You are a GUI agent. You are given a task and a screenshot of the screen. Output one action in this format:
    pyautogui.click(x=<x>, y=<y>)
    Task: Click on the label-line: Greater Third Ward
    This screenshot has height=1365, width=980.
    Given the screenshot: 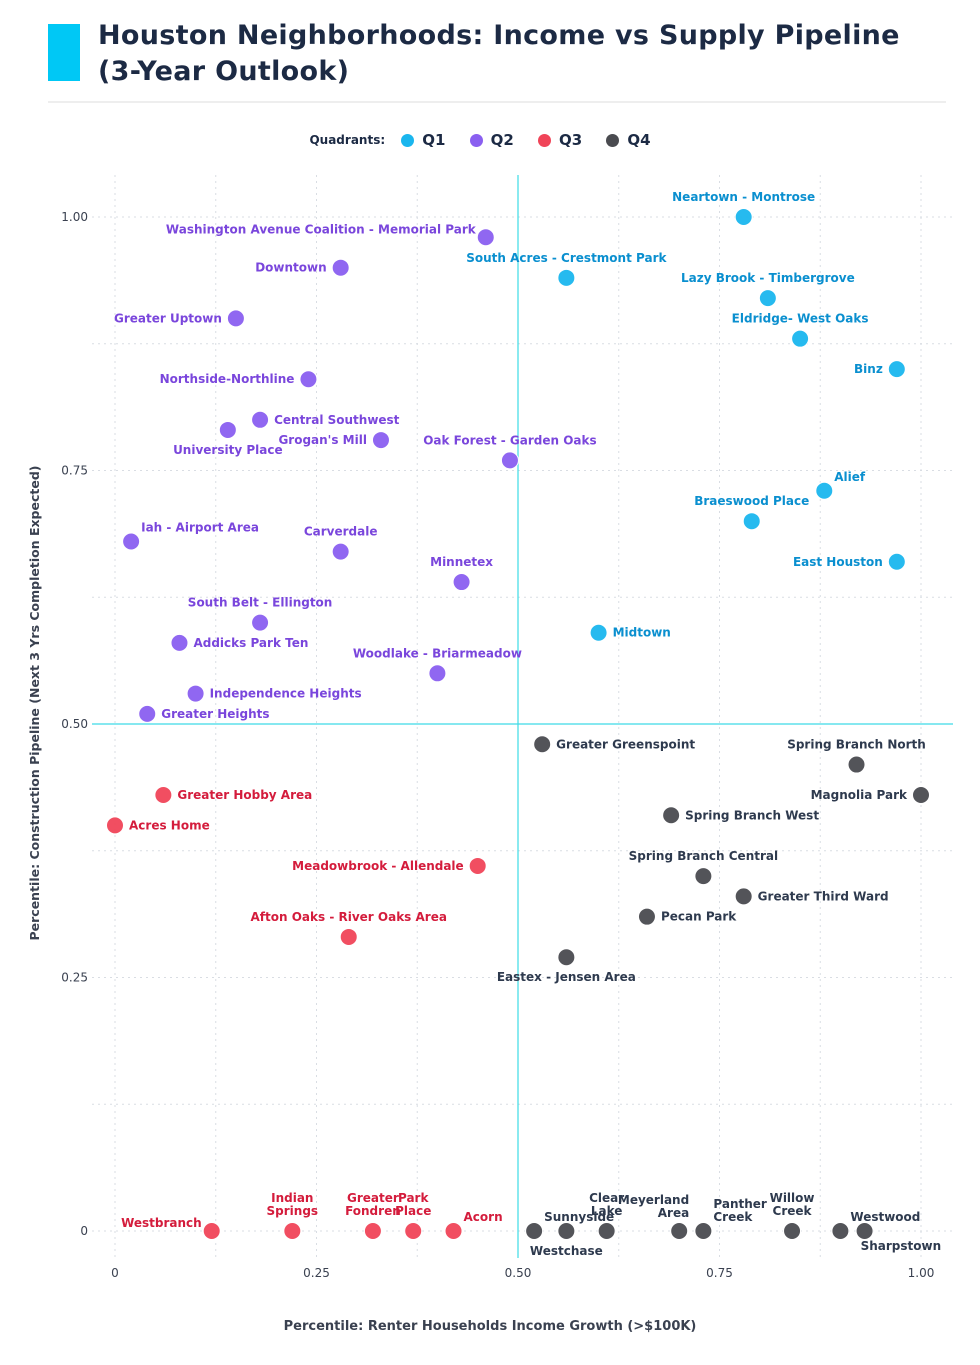 What is the action you would take?
    pyautogui.click(x=823, y=896)
    